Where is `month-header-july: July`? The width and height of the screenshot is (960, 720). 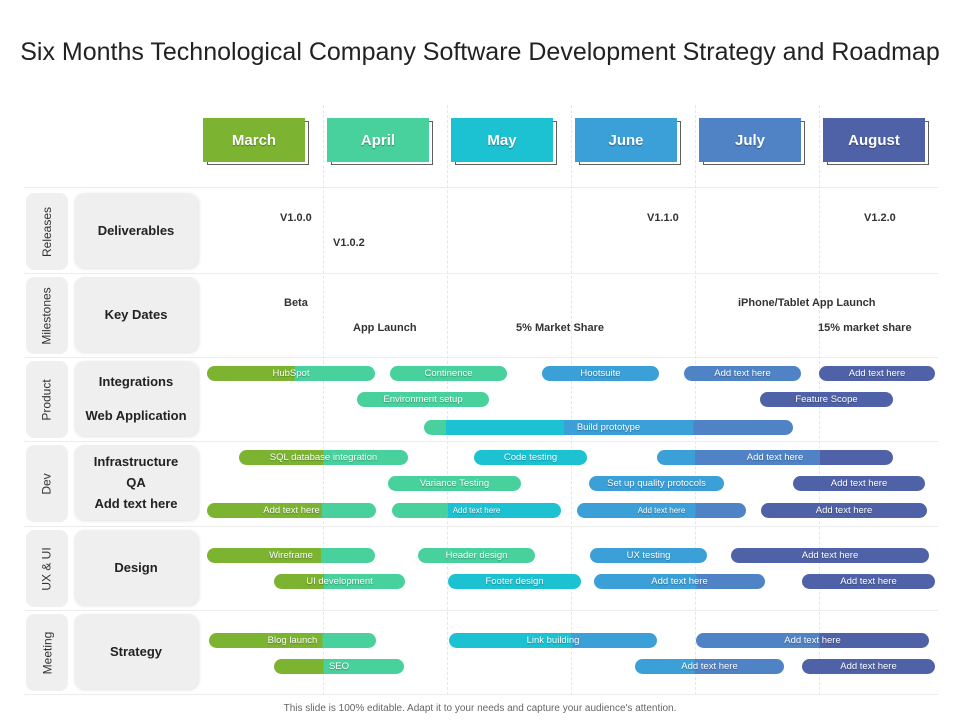
month-header-july: July is located at coordinates (750, 140).